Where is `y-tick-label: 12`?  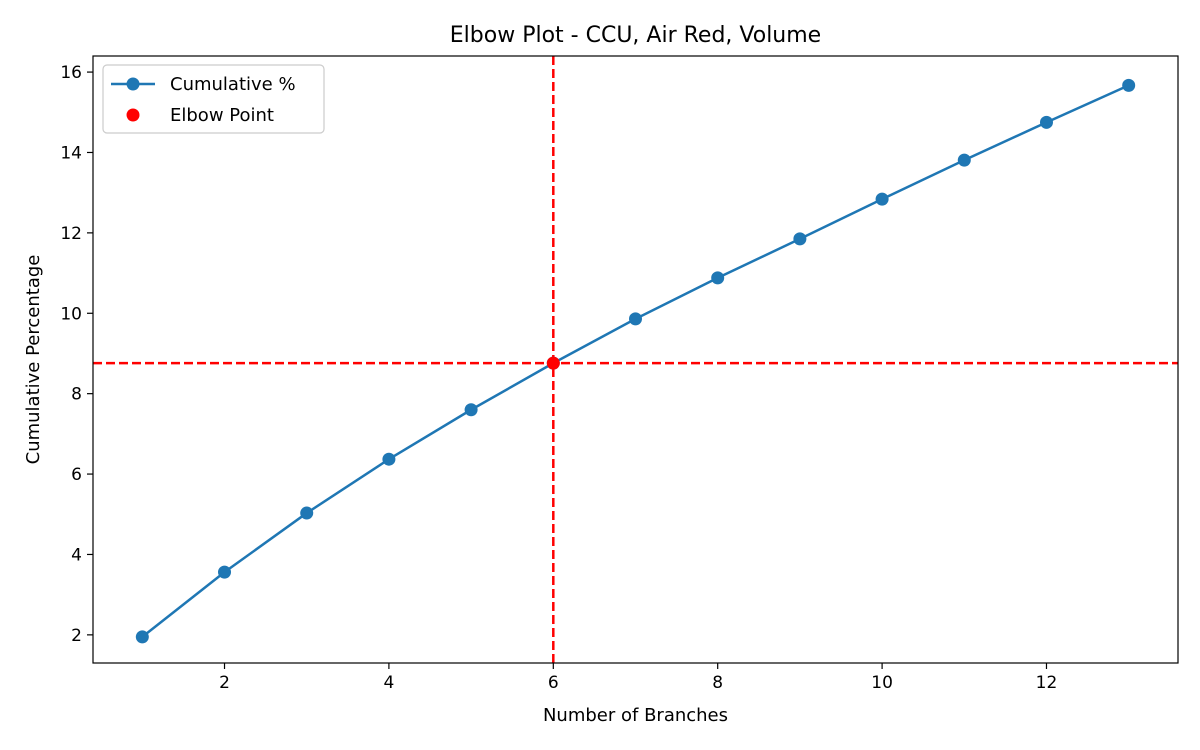
y-tick-label: 12 is located at coordinates (71, 234).